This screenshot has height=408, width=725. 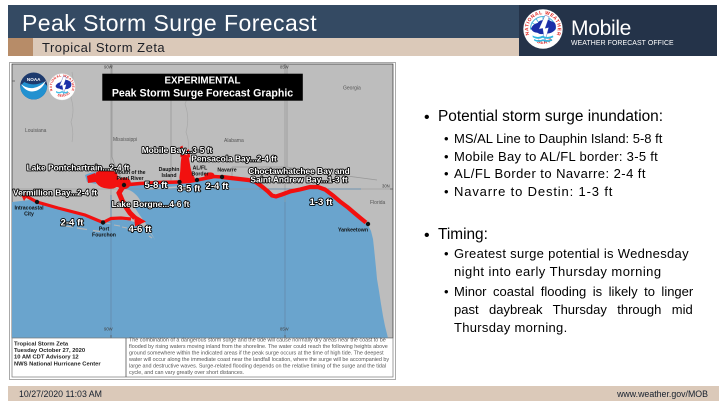 What do you see at coordinates (29, 209) in the screenshot?
I see `svg-text: Intracoastal` at bounding box center [29, 209].